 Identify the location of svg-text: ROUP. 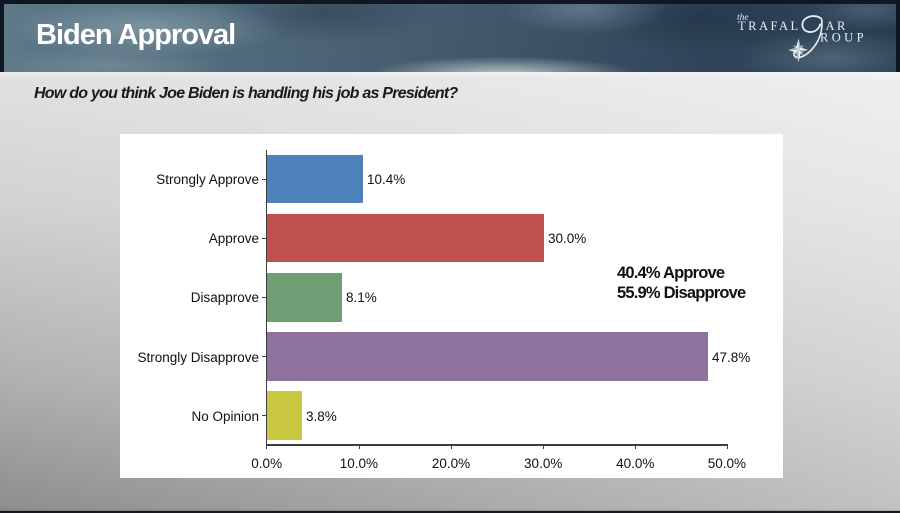
(843, 38).